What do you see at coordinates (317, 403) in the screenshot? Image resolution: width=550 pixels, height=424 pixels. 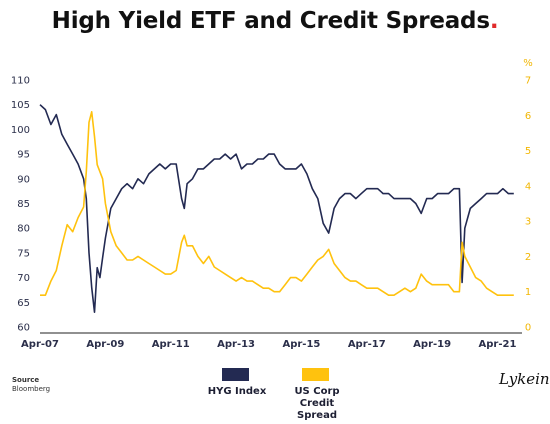 I see `legend-label-spread: US Corp Credit Spread` at bounding box center [317, 403].